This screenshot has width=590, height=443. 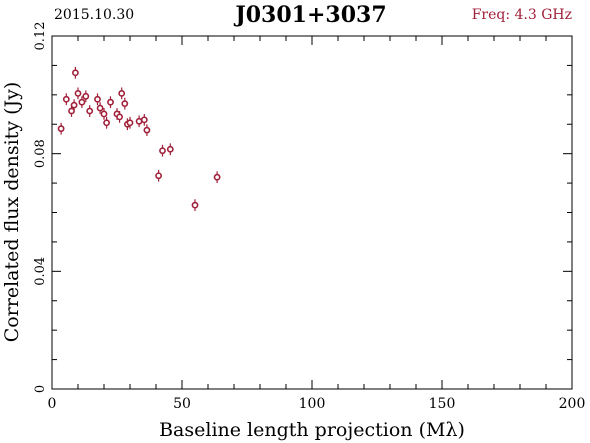 I want to click on date-label: 2015.10.30, so click(x=94, y=15).